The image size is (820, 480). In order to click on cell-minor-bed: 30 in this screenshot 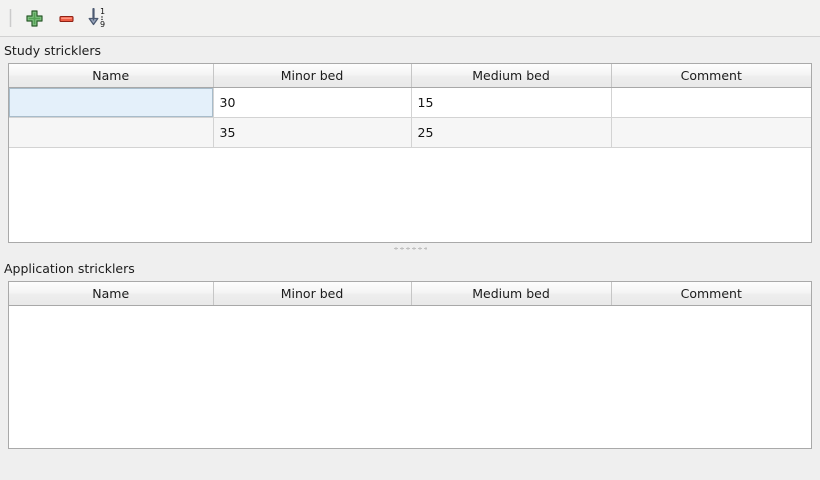, I will do `click(312, 103)`.